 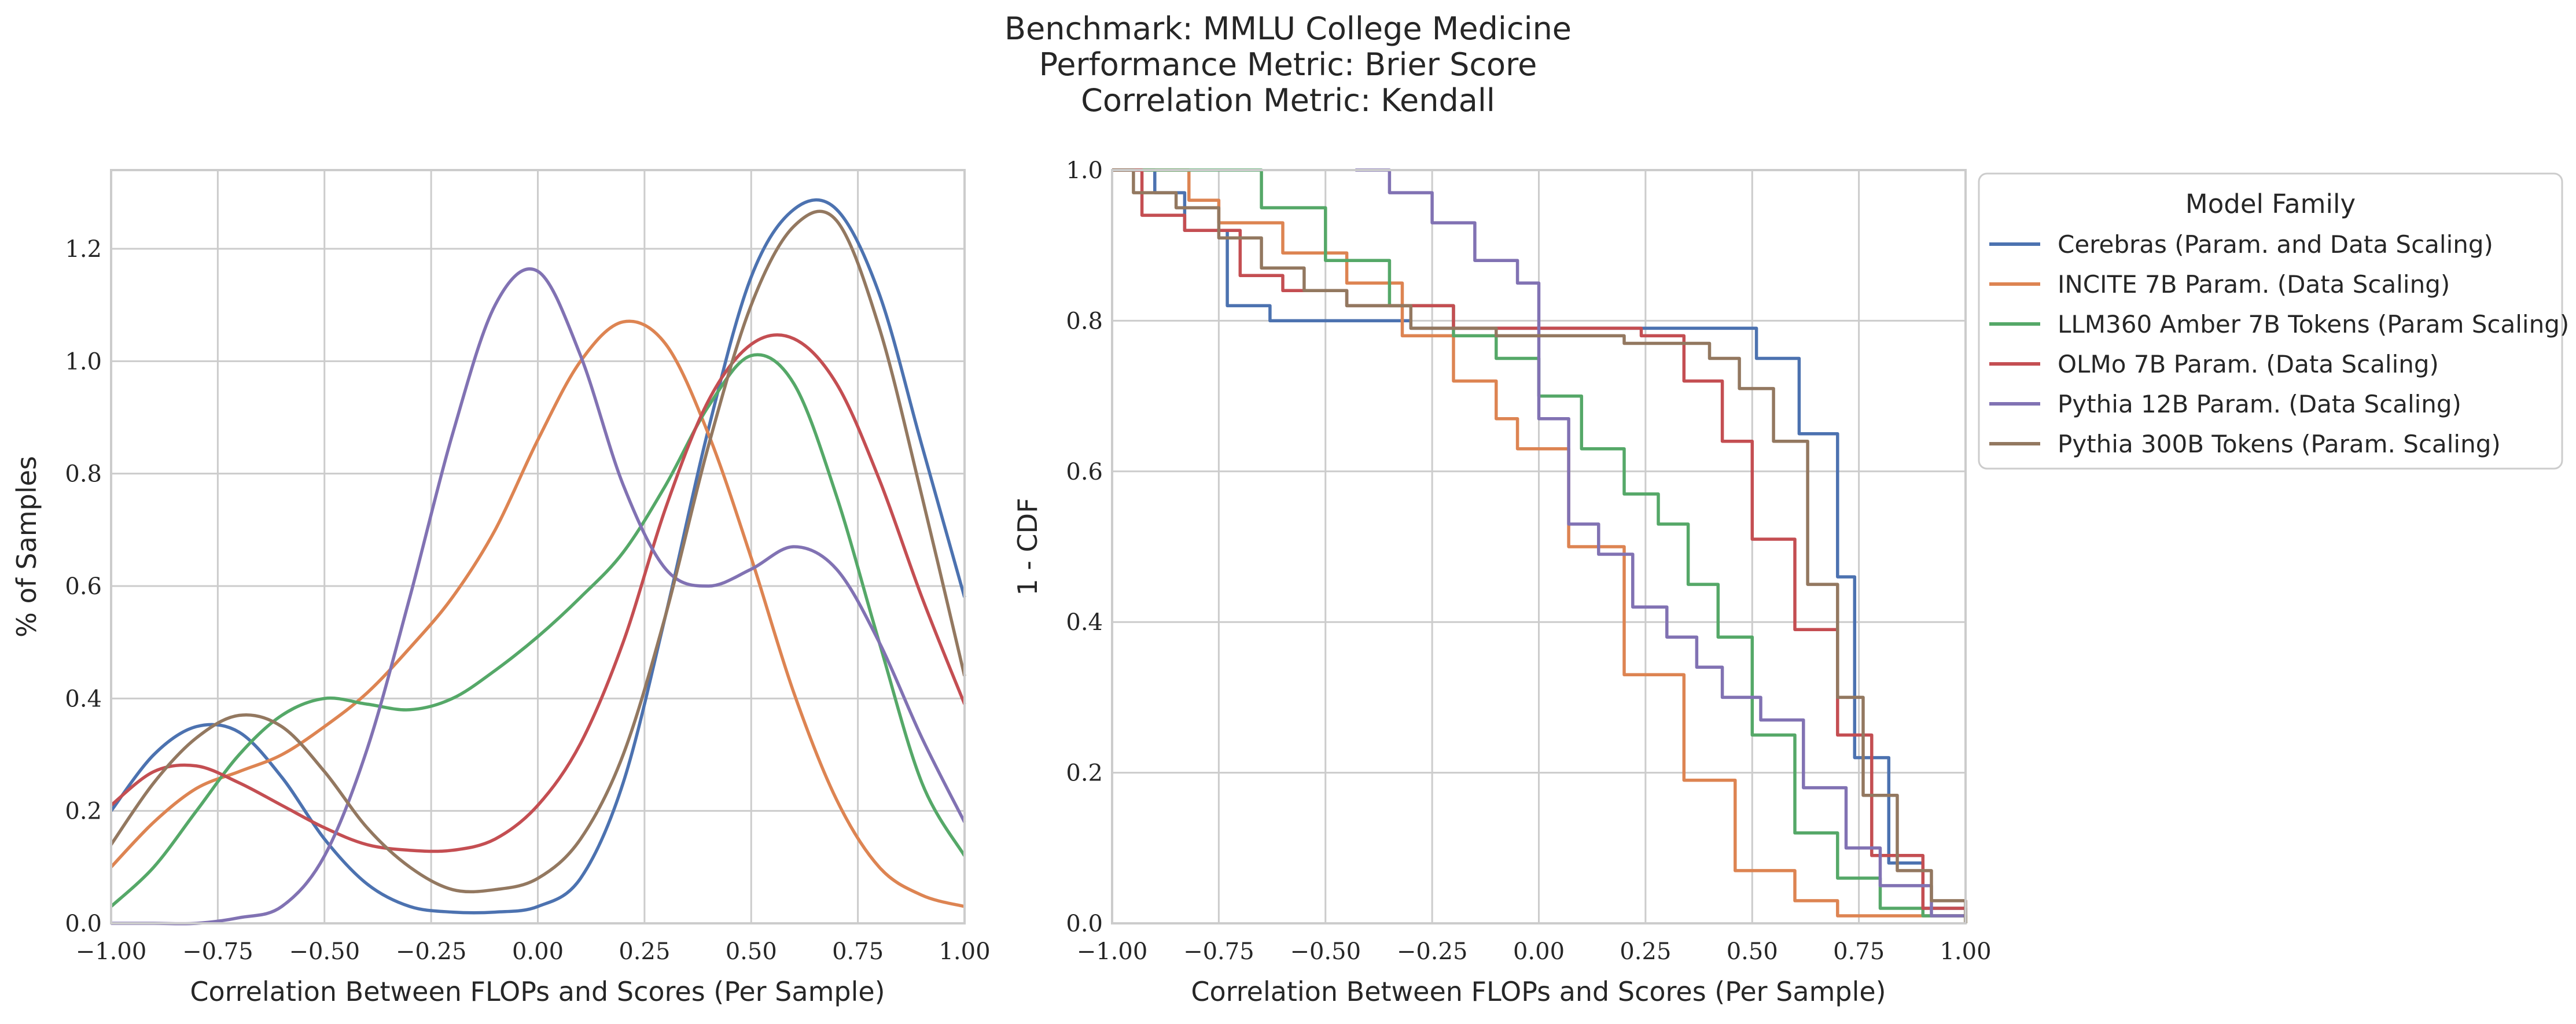 What do you see at coordinates (2254, 284) in the screenshot?
I see `legend-label-incite-7b-param-data-scaling: INCITE 7B Param. (Data Scaling)` at bounding box center [2254, 284].